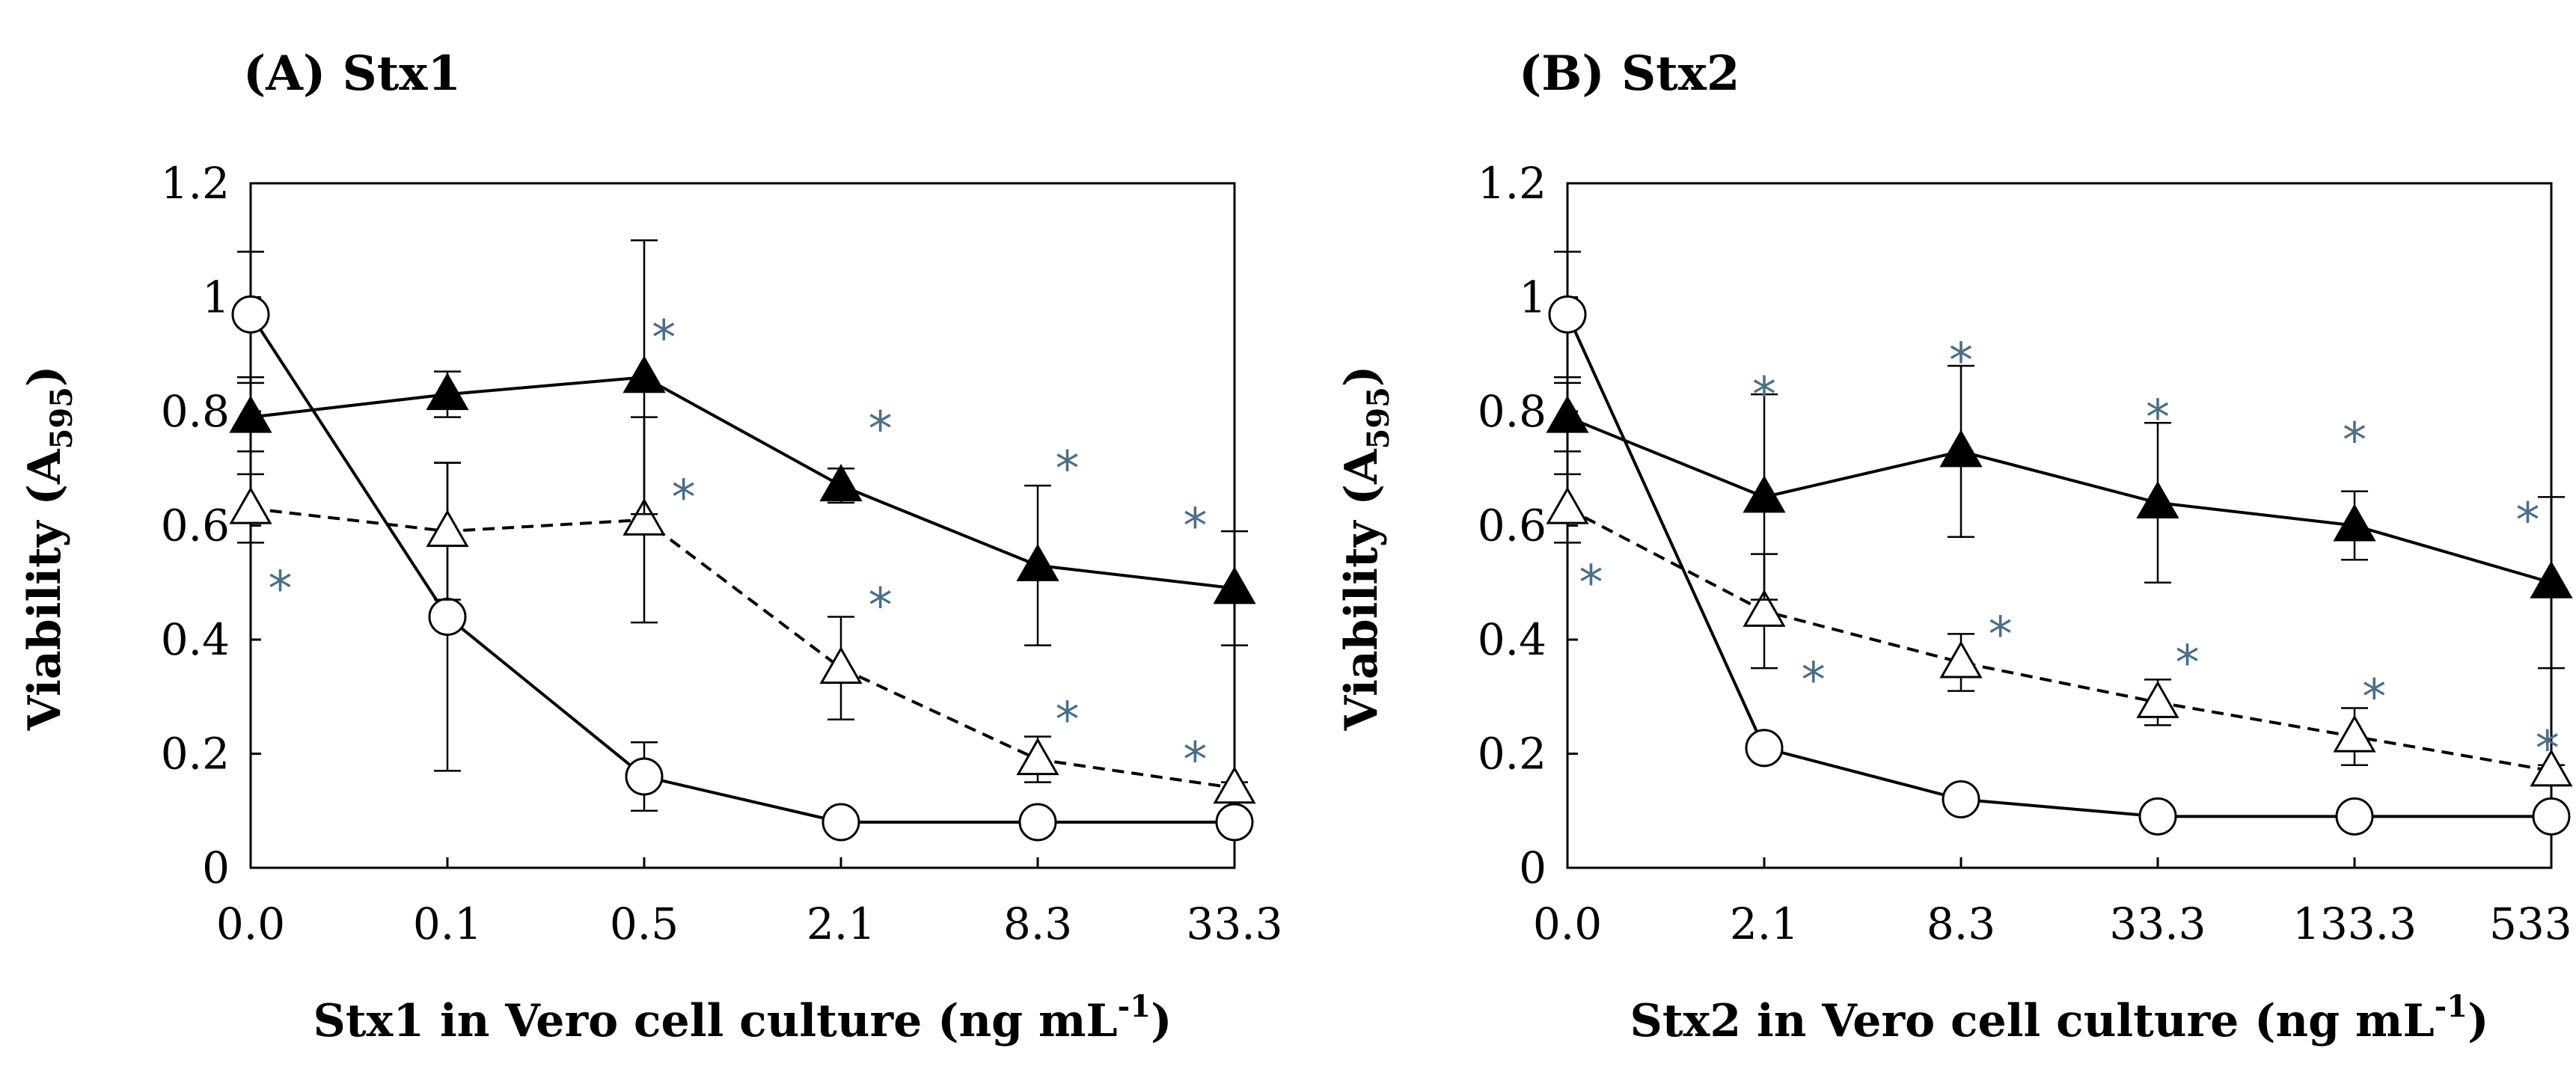 The image size is (2576, 1078). Describe the element at coordinates (644, 923) in the screenshot. I see `x-tick-label: 0.5` at that location.